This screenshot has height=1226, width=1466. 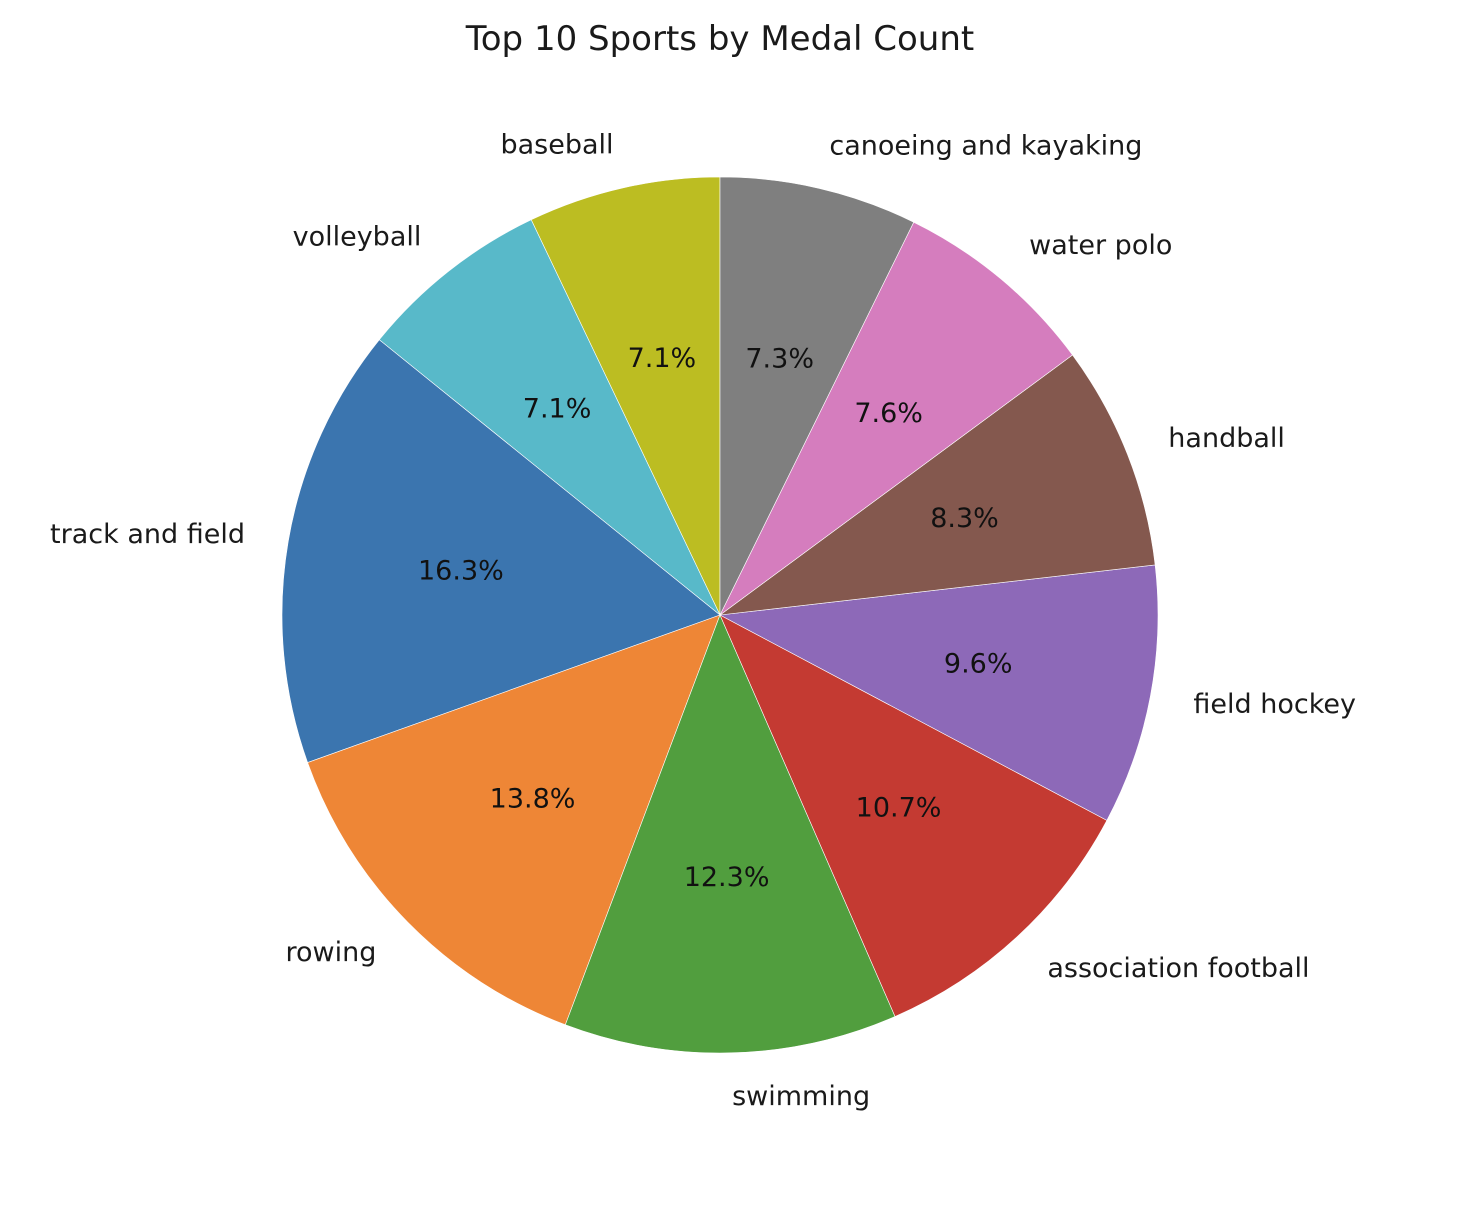 I want to click on pie-percent-label-baseball: 7.1%, so click(x=662, y=358).